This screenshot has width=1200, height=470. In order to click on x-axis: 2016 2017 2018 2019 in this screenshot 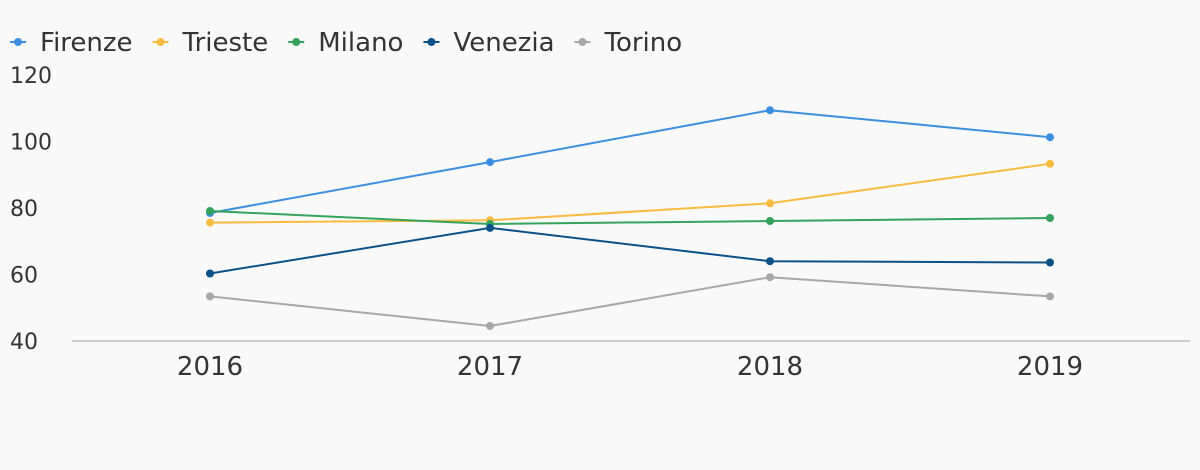, I will do `click(630, 367)`.